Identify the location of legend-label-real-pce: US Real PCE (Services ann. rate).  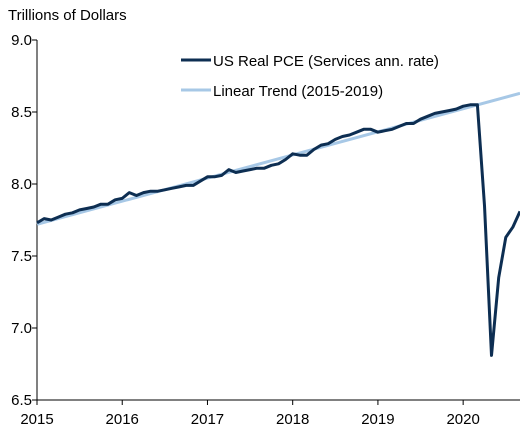
(326, 61).